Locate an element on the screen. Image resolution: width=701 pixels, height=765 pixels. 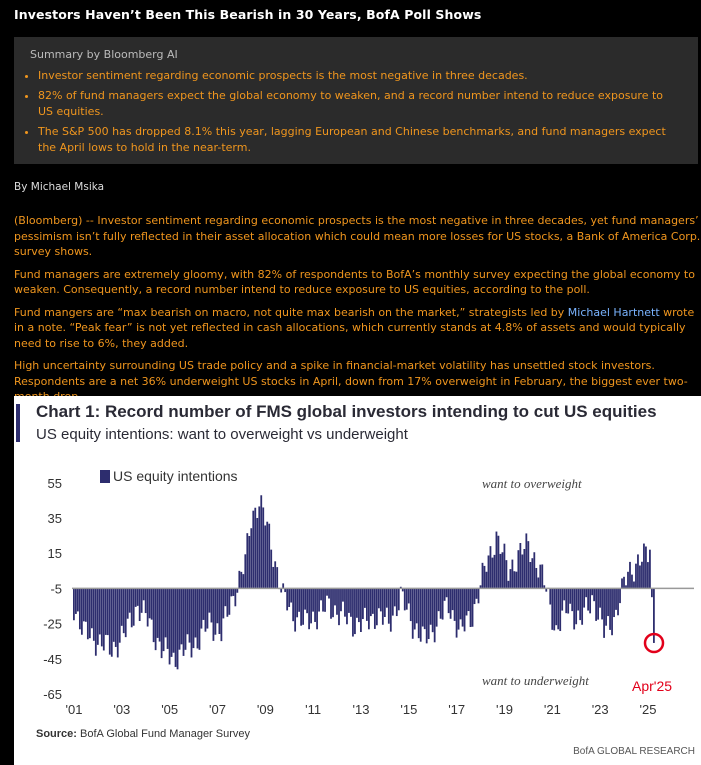
y-tick-label: -45 is located at coordinates (52, 659).